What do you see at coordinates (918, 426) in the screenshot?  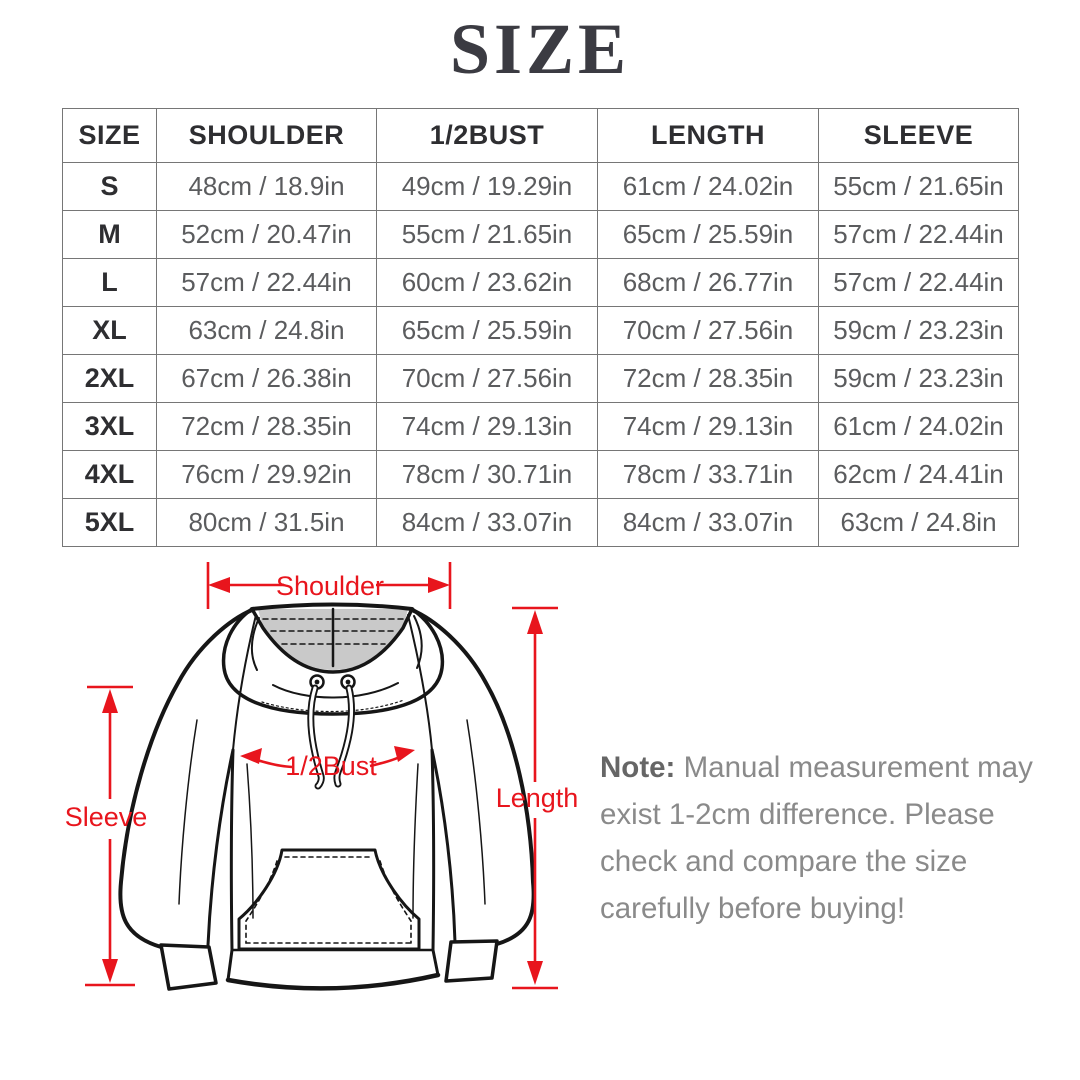 I see `sleeve-value: 61cm / 24.02in` at bounding box center [918, 426].